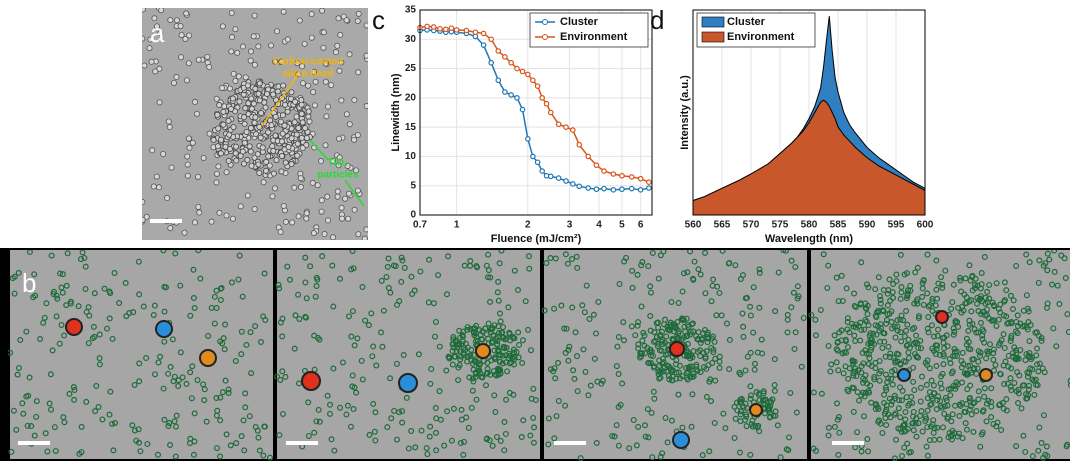  What do you see at coordinates (809, 225) in the screenshot?
I see `x-tick-label: 580` at bounding box center [809, 225].